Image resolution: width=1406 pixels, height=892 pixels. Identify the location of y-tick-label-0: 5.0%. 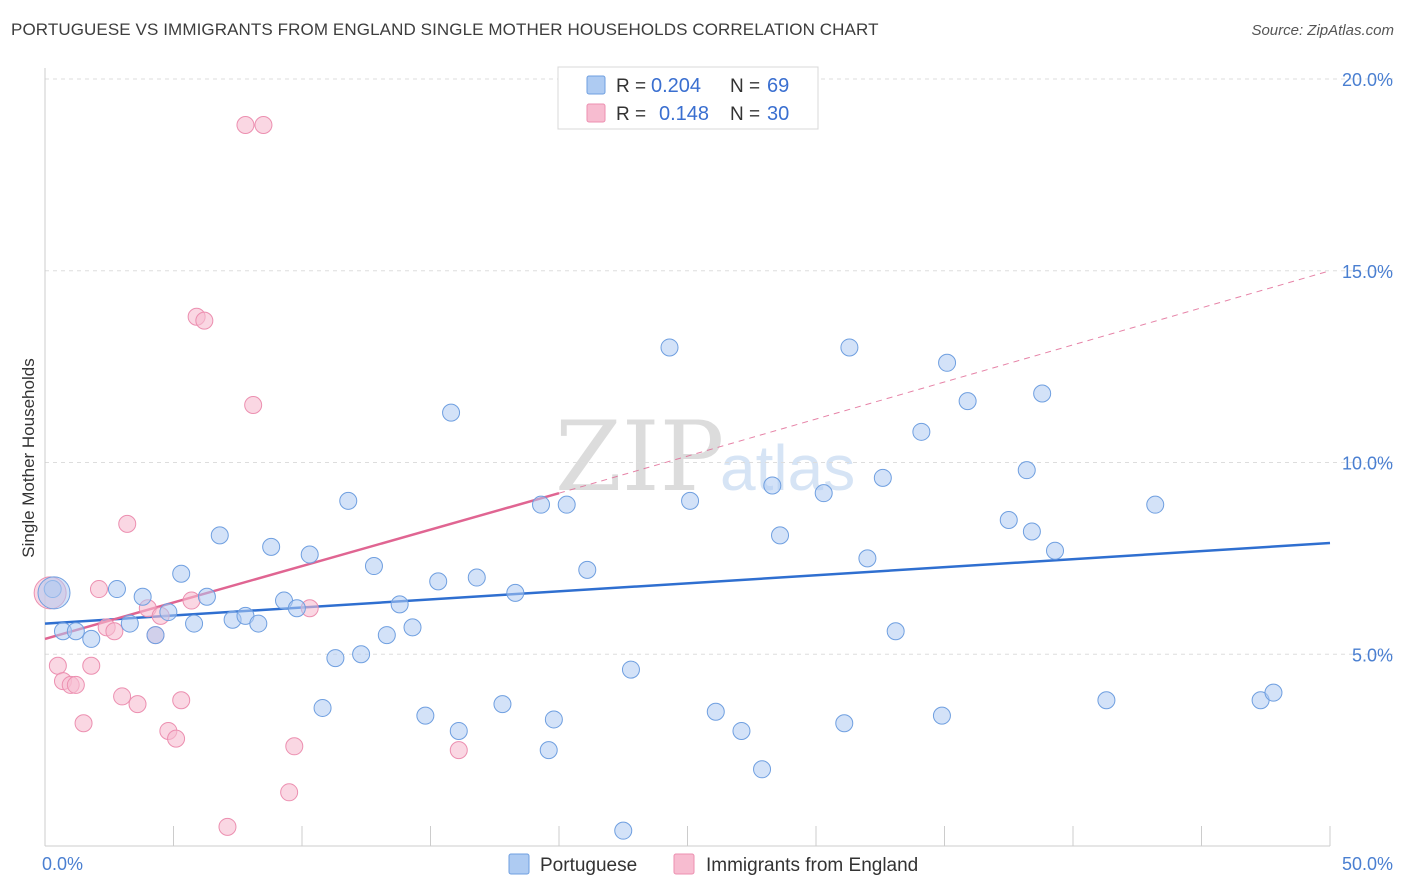
(1372, 655).